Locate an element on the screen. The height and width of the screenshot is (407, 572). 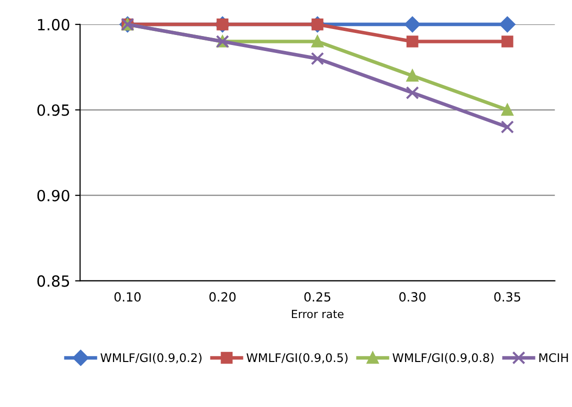
x-tick-label: 0.25 is located at coordinates (317, 297).